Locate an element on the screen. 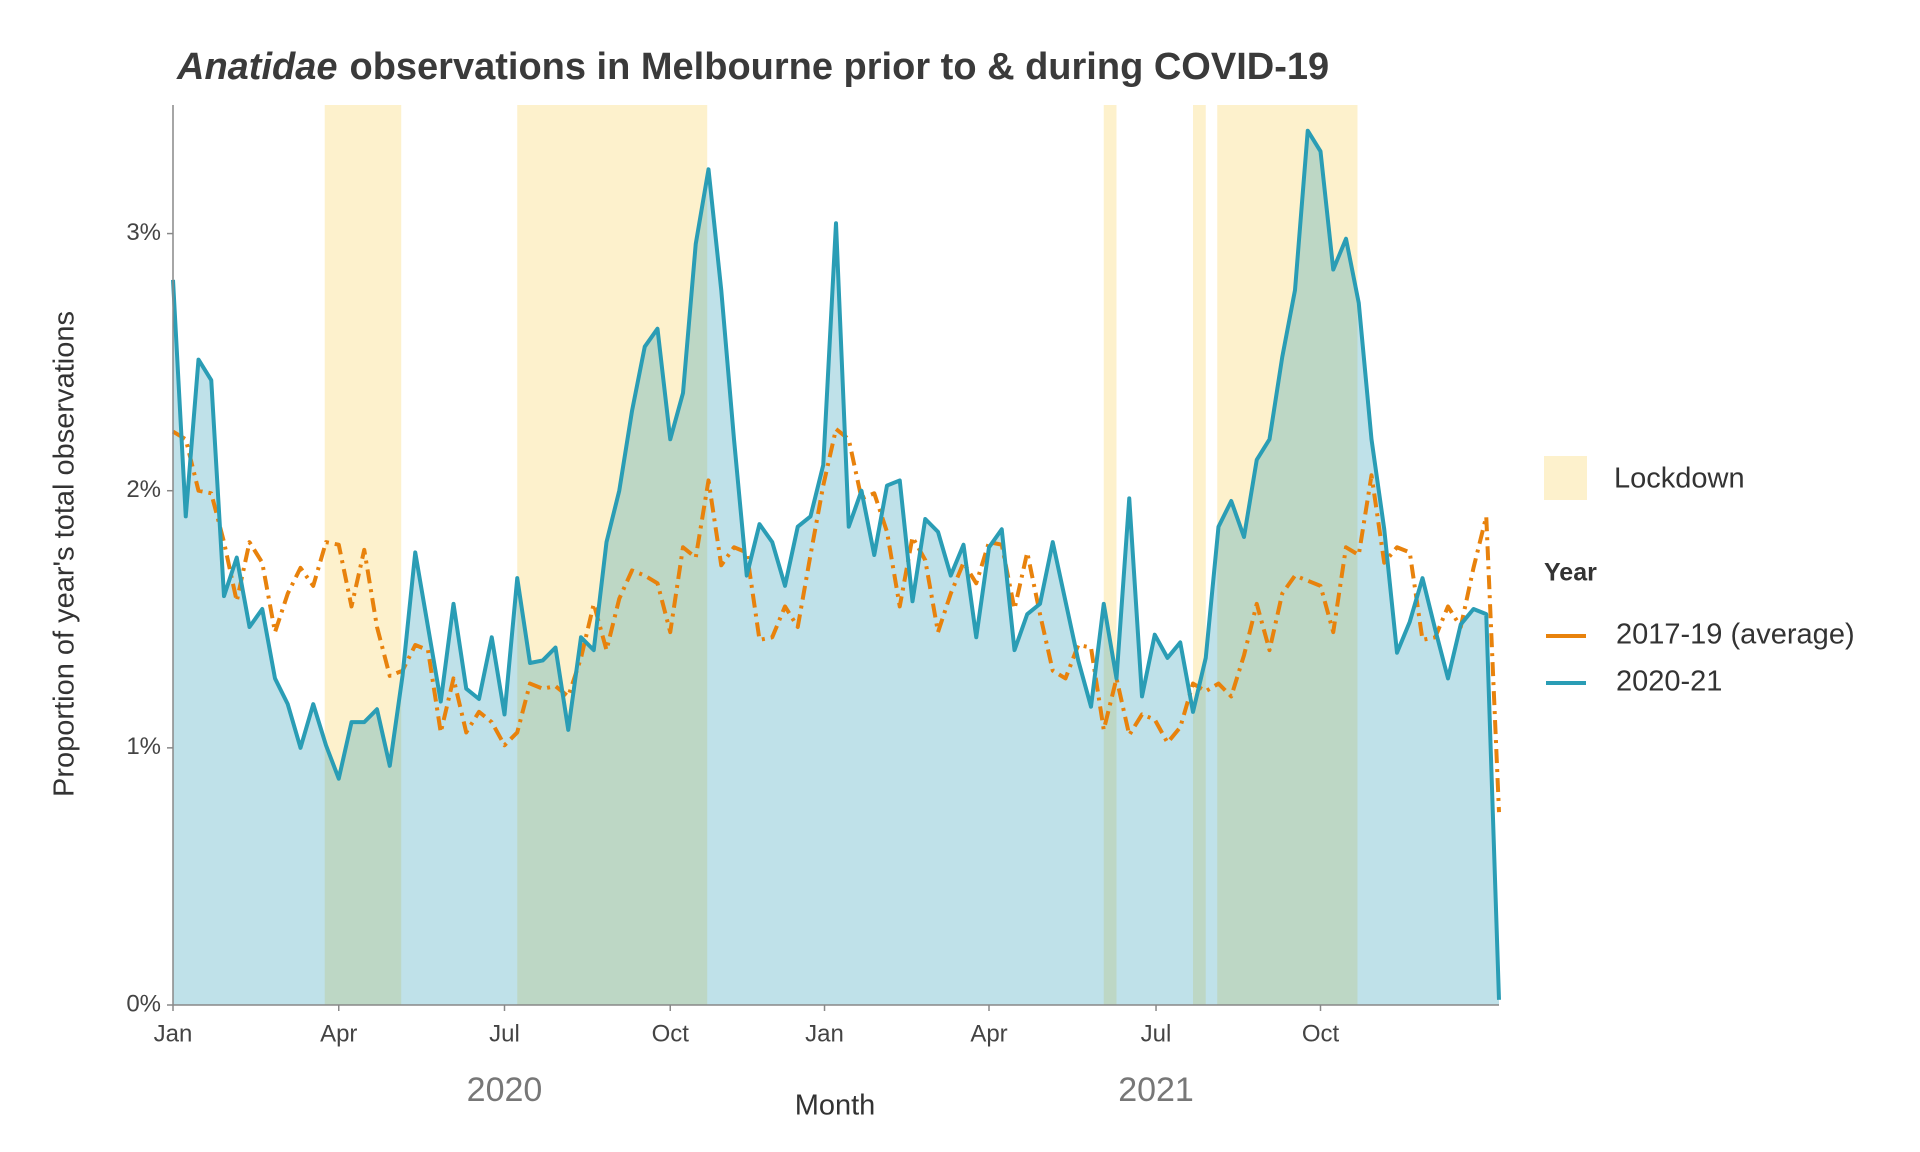 This screenshot has height=1152, width=1920. y-tick-label: 2% is located at coordinates (143, 489).